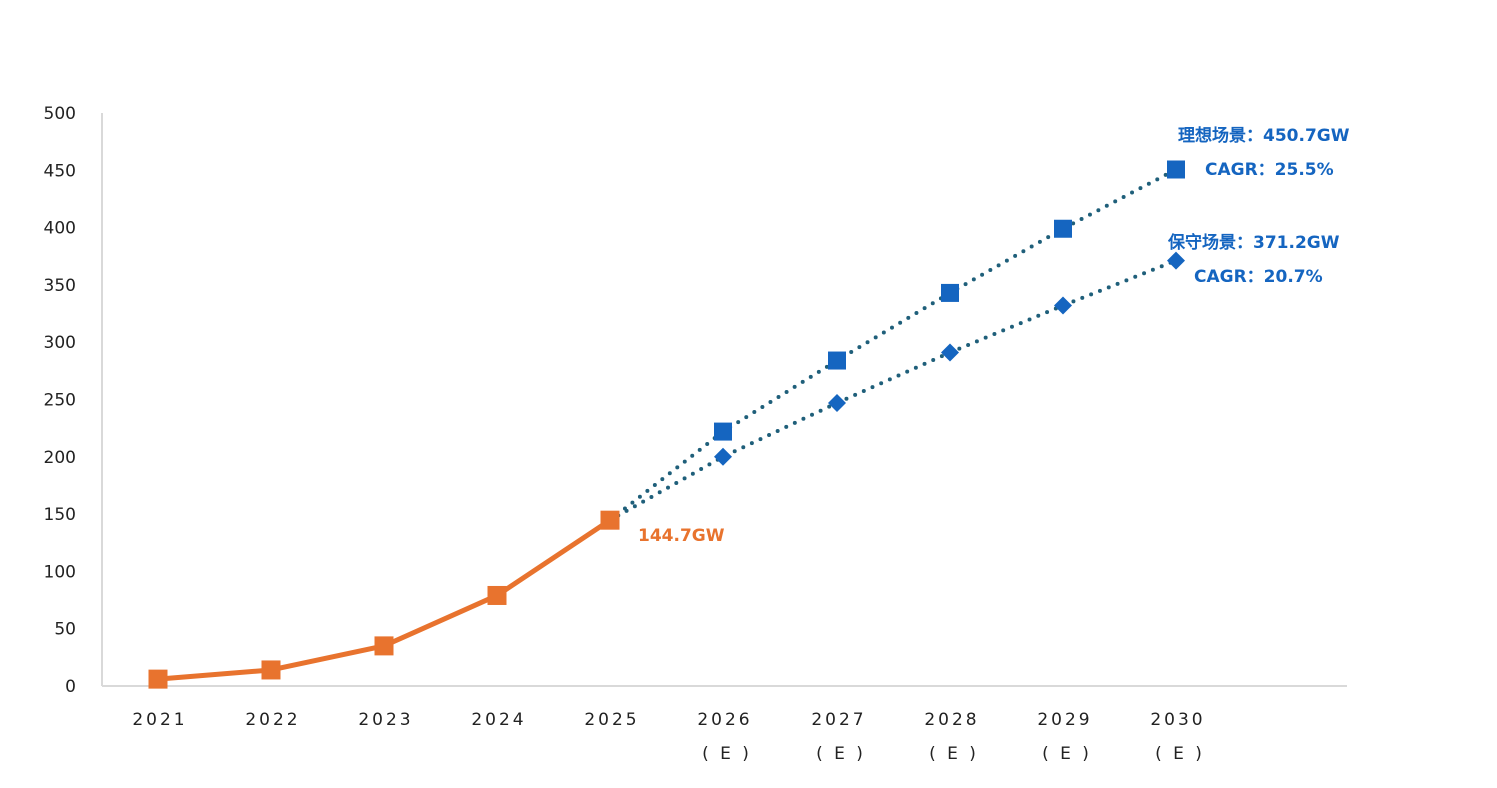 Image resolution: width=1497 pixels, height=788 pixels. Describe the element at coordinates (60, 572) in the screenshot. I see `y-tick-label: 100` at that location.